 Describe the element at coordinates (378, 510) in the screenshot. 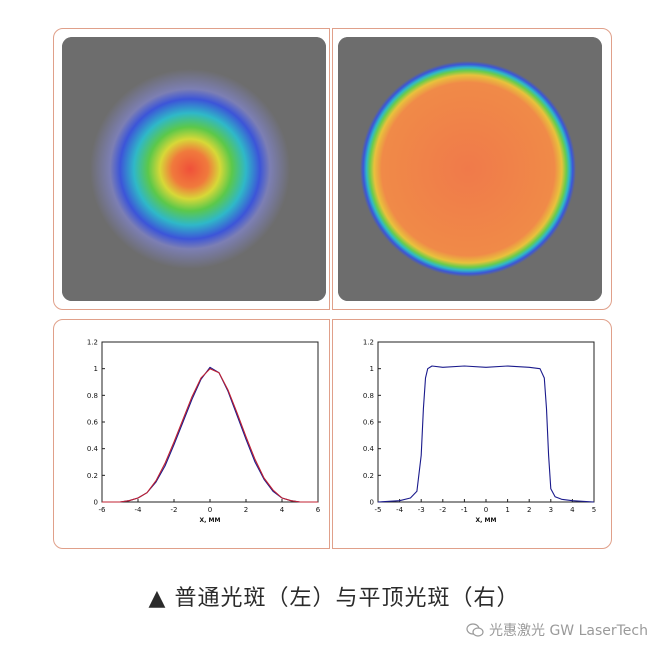

I see `x-tick-label: -5` at that location.